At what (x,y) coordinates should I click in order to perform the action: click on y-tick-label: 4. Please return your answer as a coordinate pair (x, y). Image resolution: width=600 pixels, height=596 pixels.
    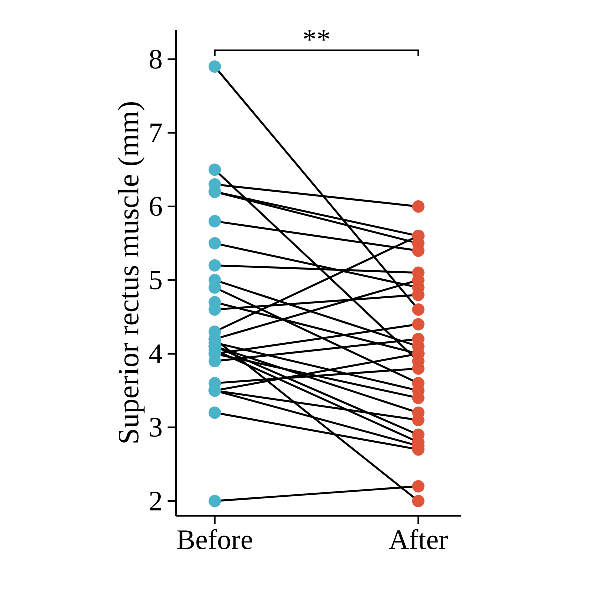
    Looking at the image, I should click on (155, 354).